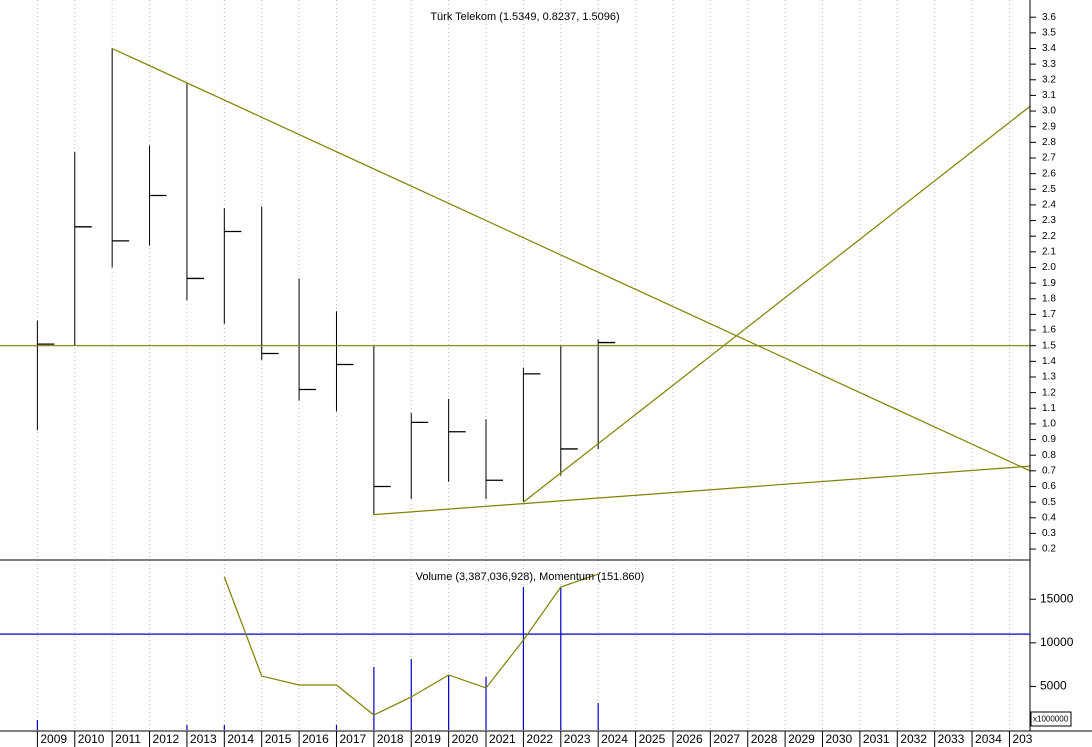 The image size is (1092, 747). What do you see at coordinates (53, 739) in the screenshot?
I see `x-tick-label: 2009` at bounding box center [53, 739].